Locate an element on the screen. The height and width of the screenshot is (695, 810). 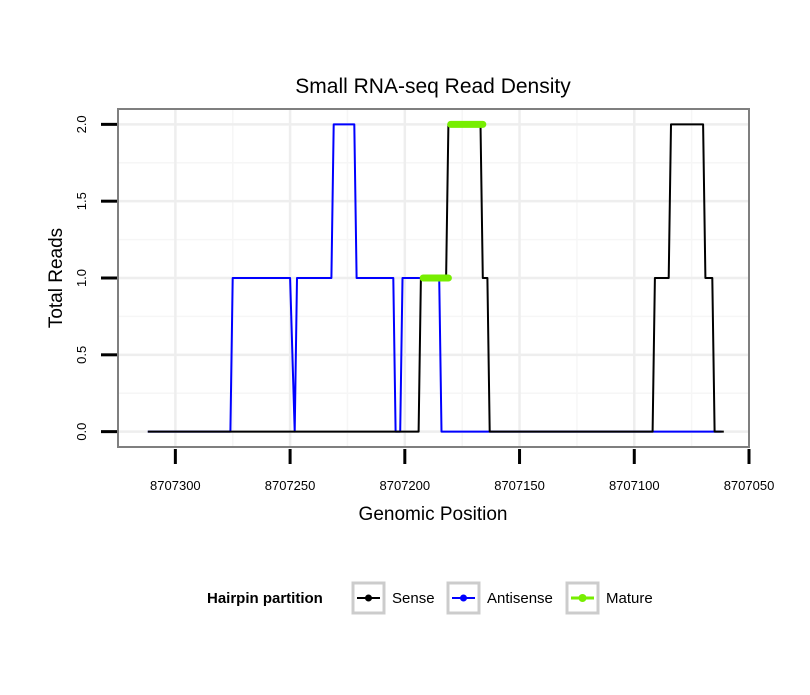
legend-item-antisense: Antisense is located at coordinates (499, 598).